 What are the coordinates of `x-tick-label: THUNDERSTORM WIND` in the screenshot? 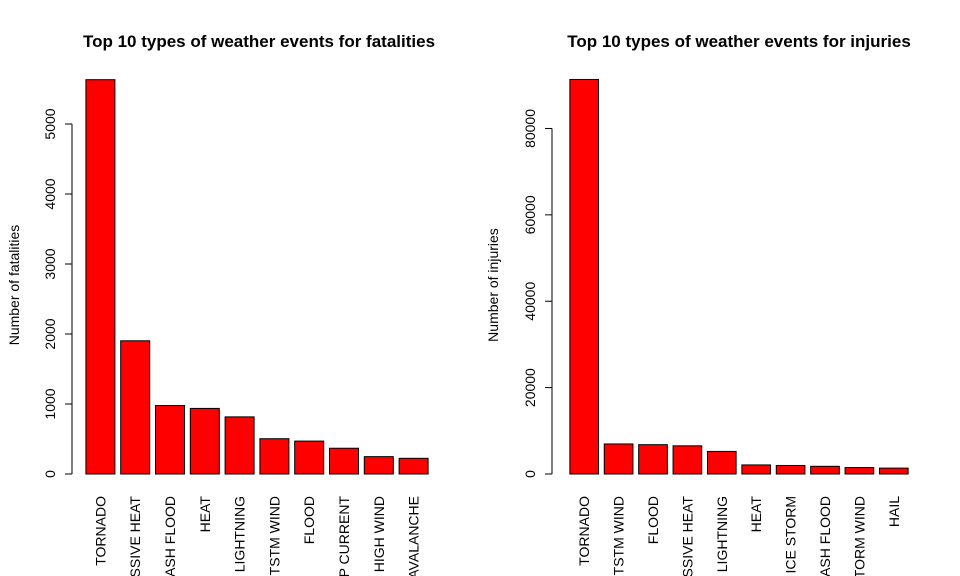 It's located at (859, 536).